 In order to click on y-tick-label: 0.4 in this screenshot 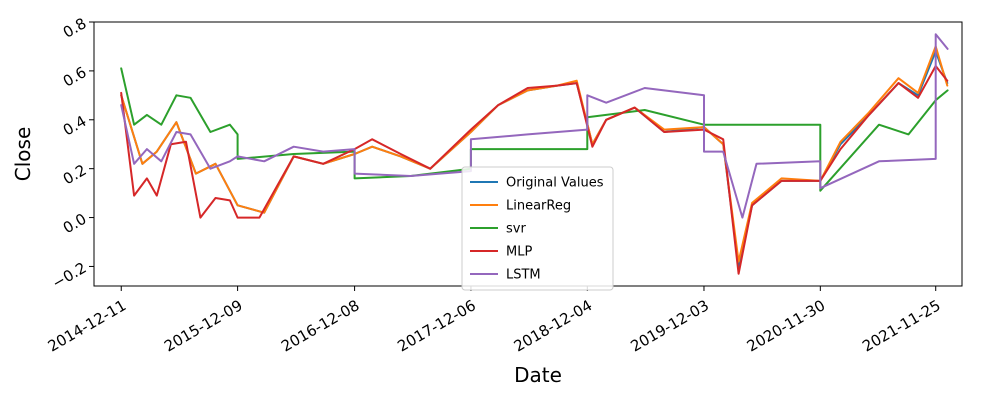, I will do `click(75, 126)`.